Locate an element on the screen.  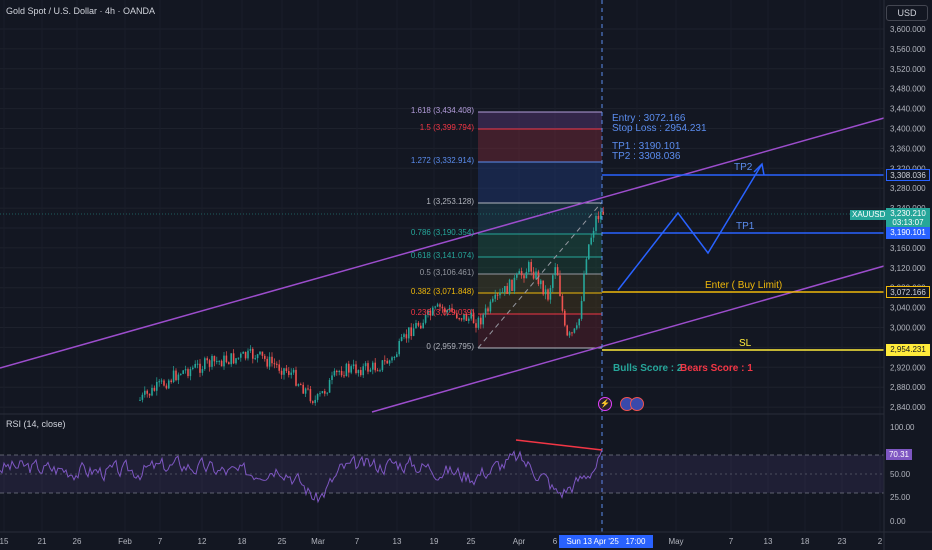
time-tick-label: 13 is located at coordinates (768, 541).